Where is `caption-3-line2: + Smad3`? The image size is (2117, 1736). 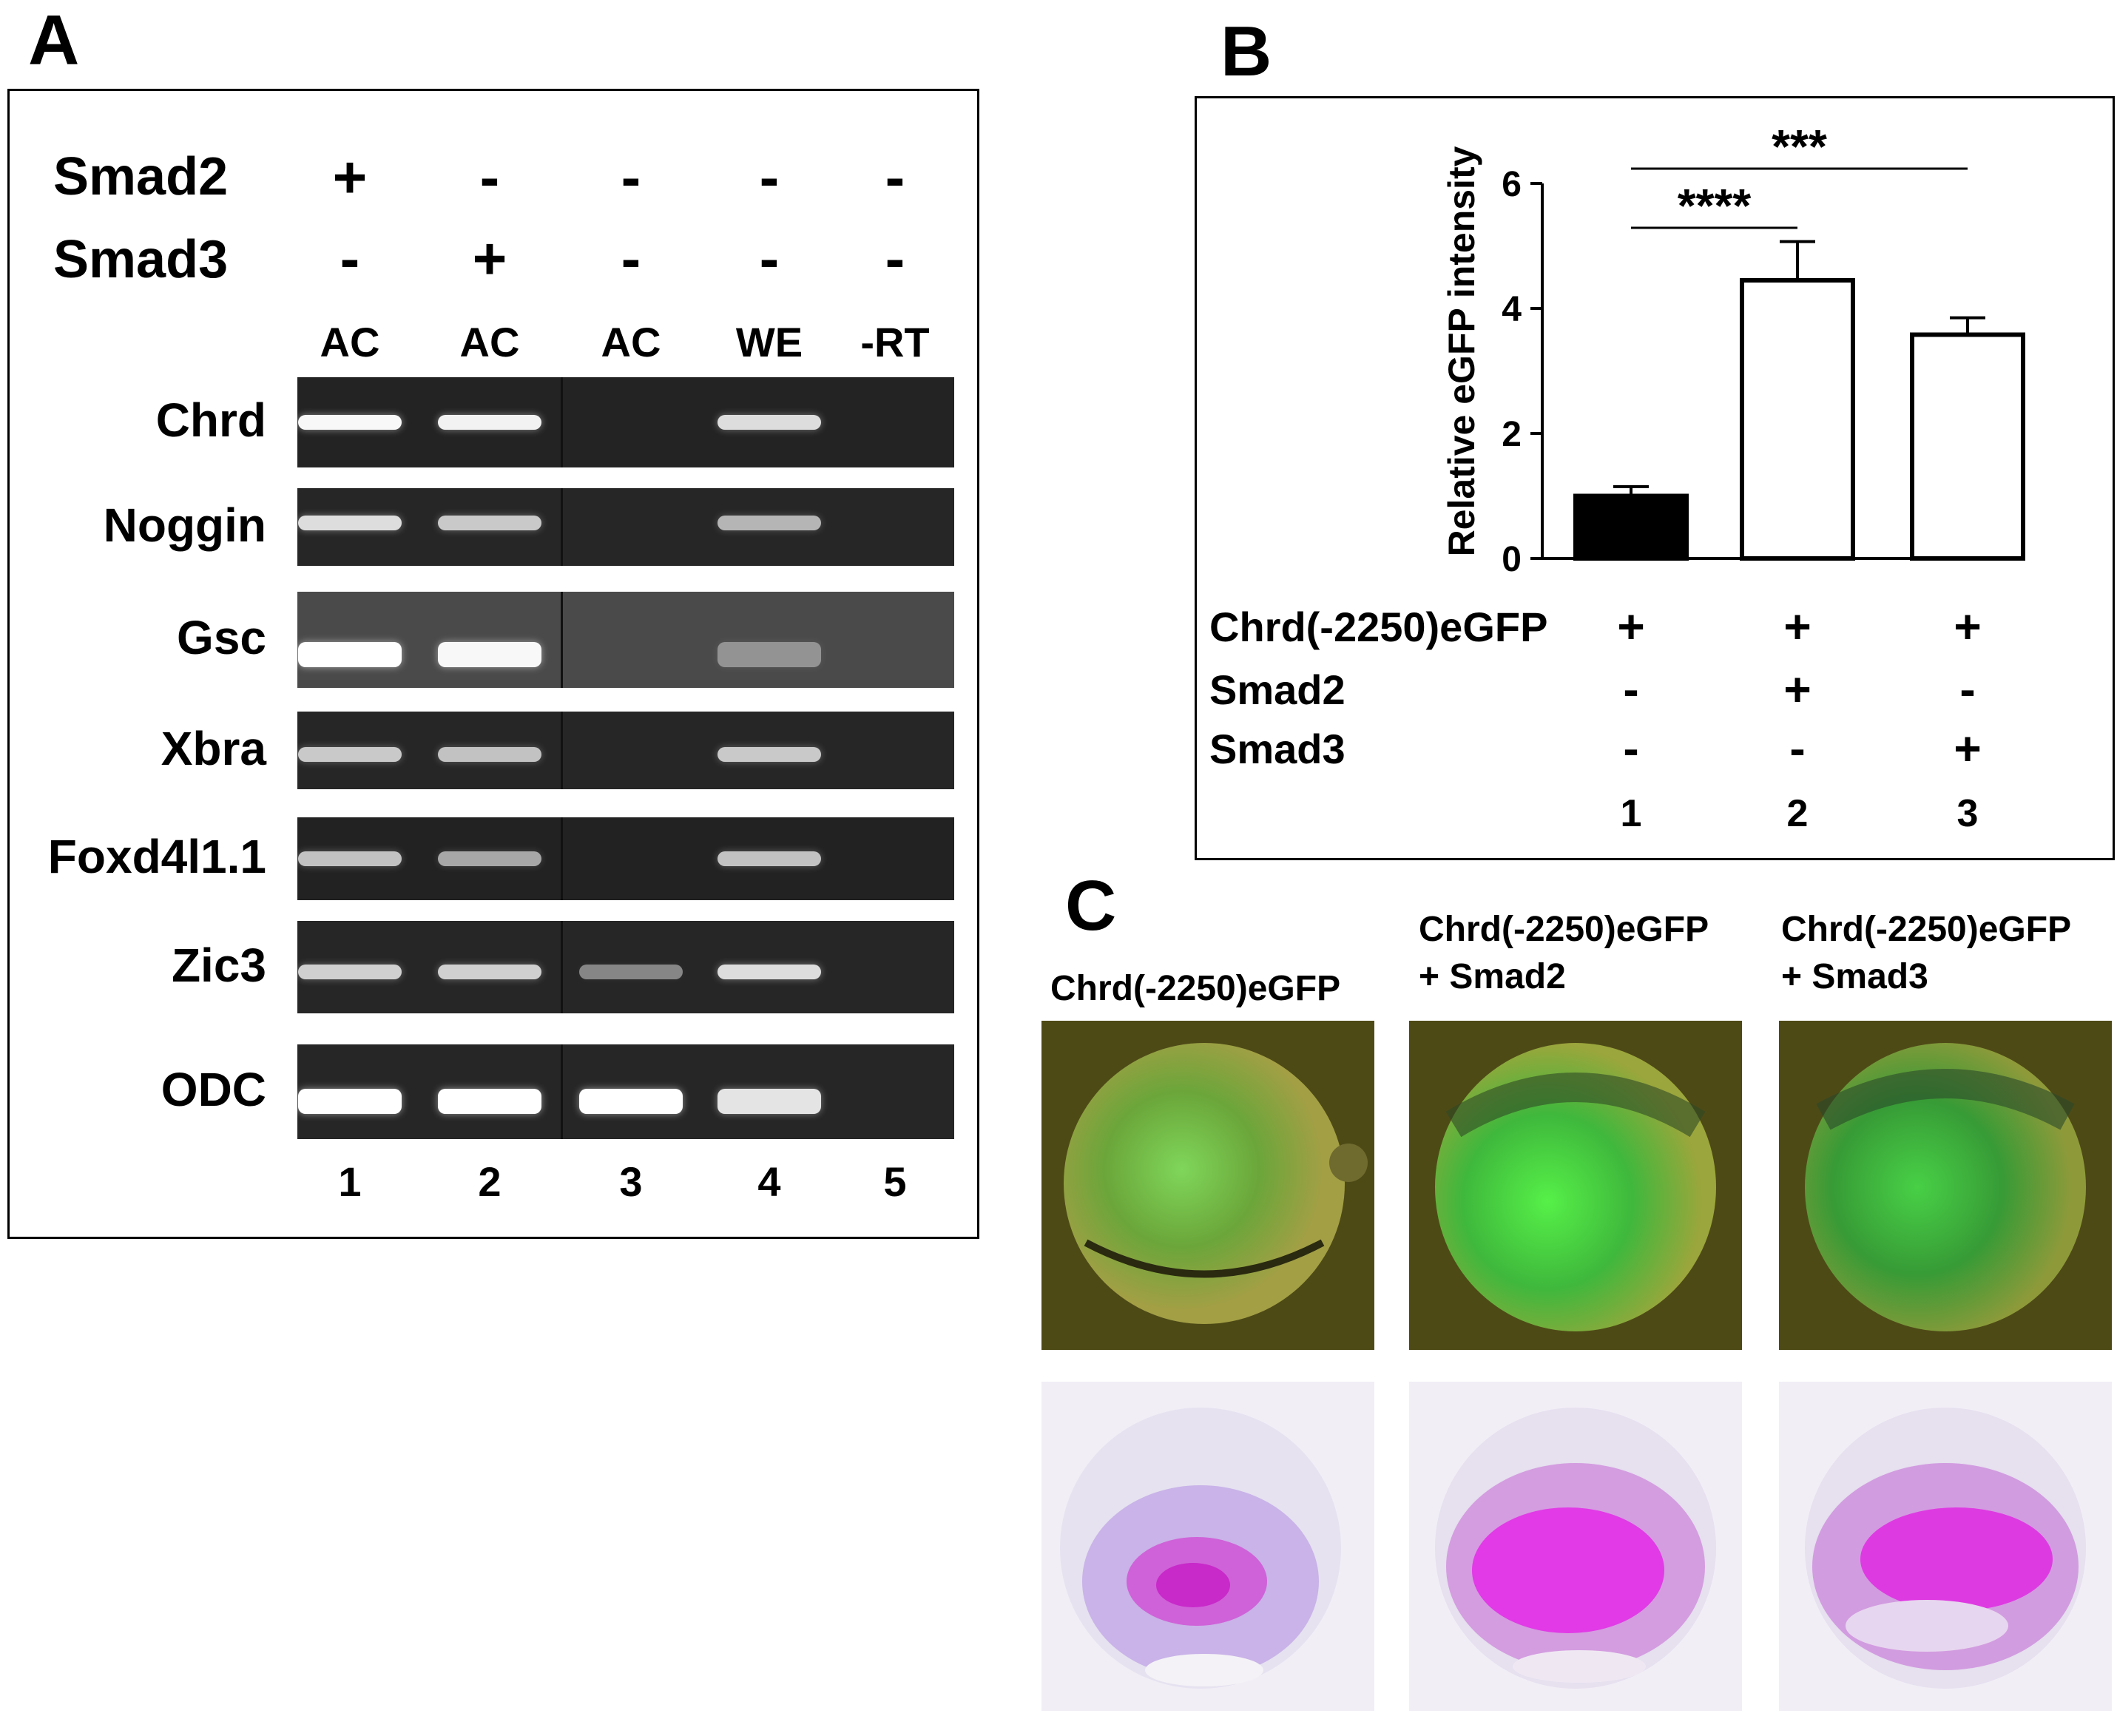
caption-3-line2: + Smad3 is located at coordinates (1854, 976).